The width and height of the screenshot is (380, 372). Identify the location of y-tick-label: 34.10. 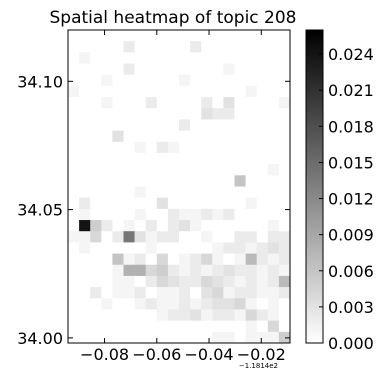
(40, 81).